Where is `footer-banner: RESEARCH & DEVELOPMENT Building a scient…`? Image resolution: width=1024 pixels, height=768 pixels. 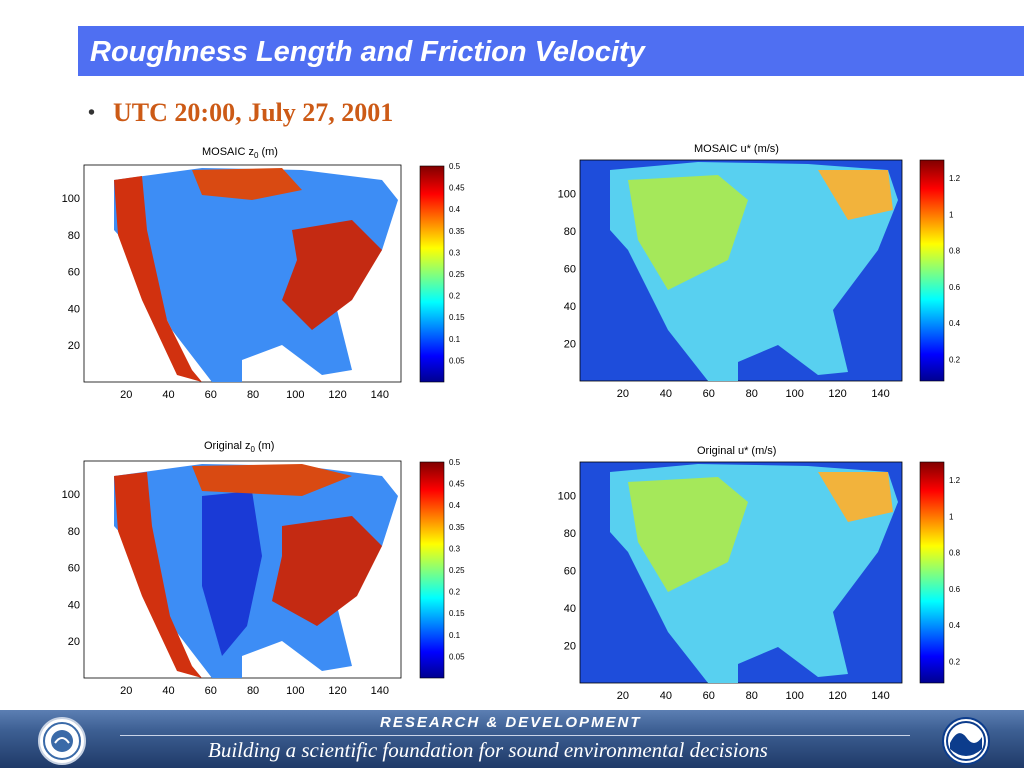
footer-banner: RESEARCH & DEVELOPMENT Building a scient… is located at coordinates (512, 739).